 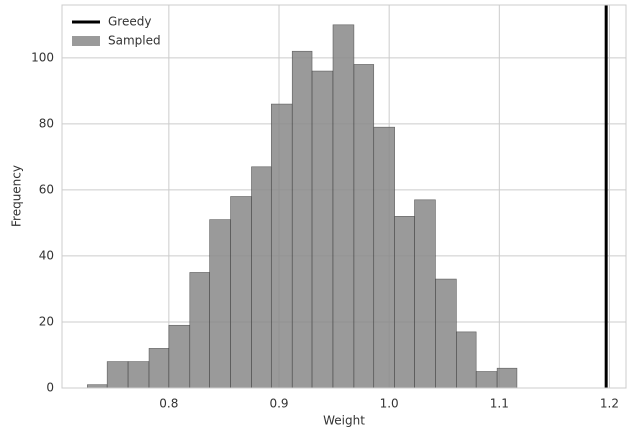 What do you see at coordinates (86, 41) in the screenshot?
I see `legend-swatch` at bounding box center [86, 41].